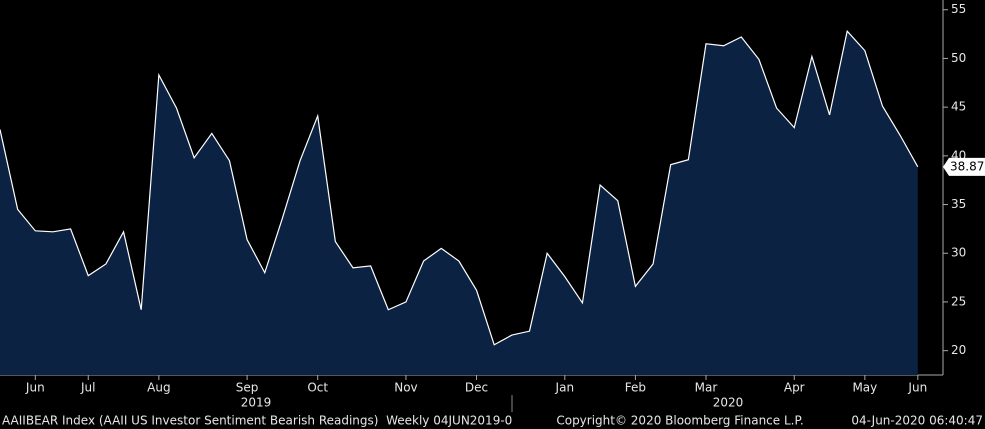 This screenshot has width=985, height=429. I want to click on x-tick-label: Jan, so click(565, 388).